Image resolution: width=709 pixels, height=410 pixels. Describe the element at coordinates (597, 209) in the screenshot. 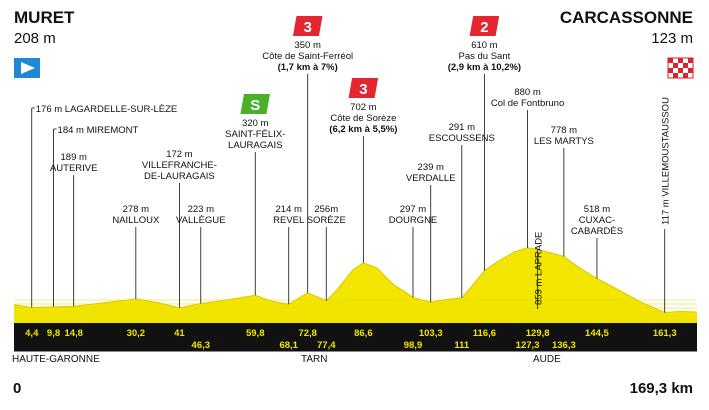

I see `waypoint-label-line: 518 m` at that location.